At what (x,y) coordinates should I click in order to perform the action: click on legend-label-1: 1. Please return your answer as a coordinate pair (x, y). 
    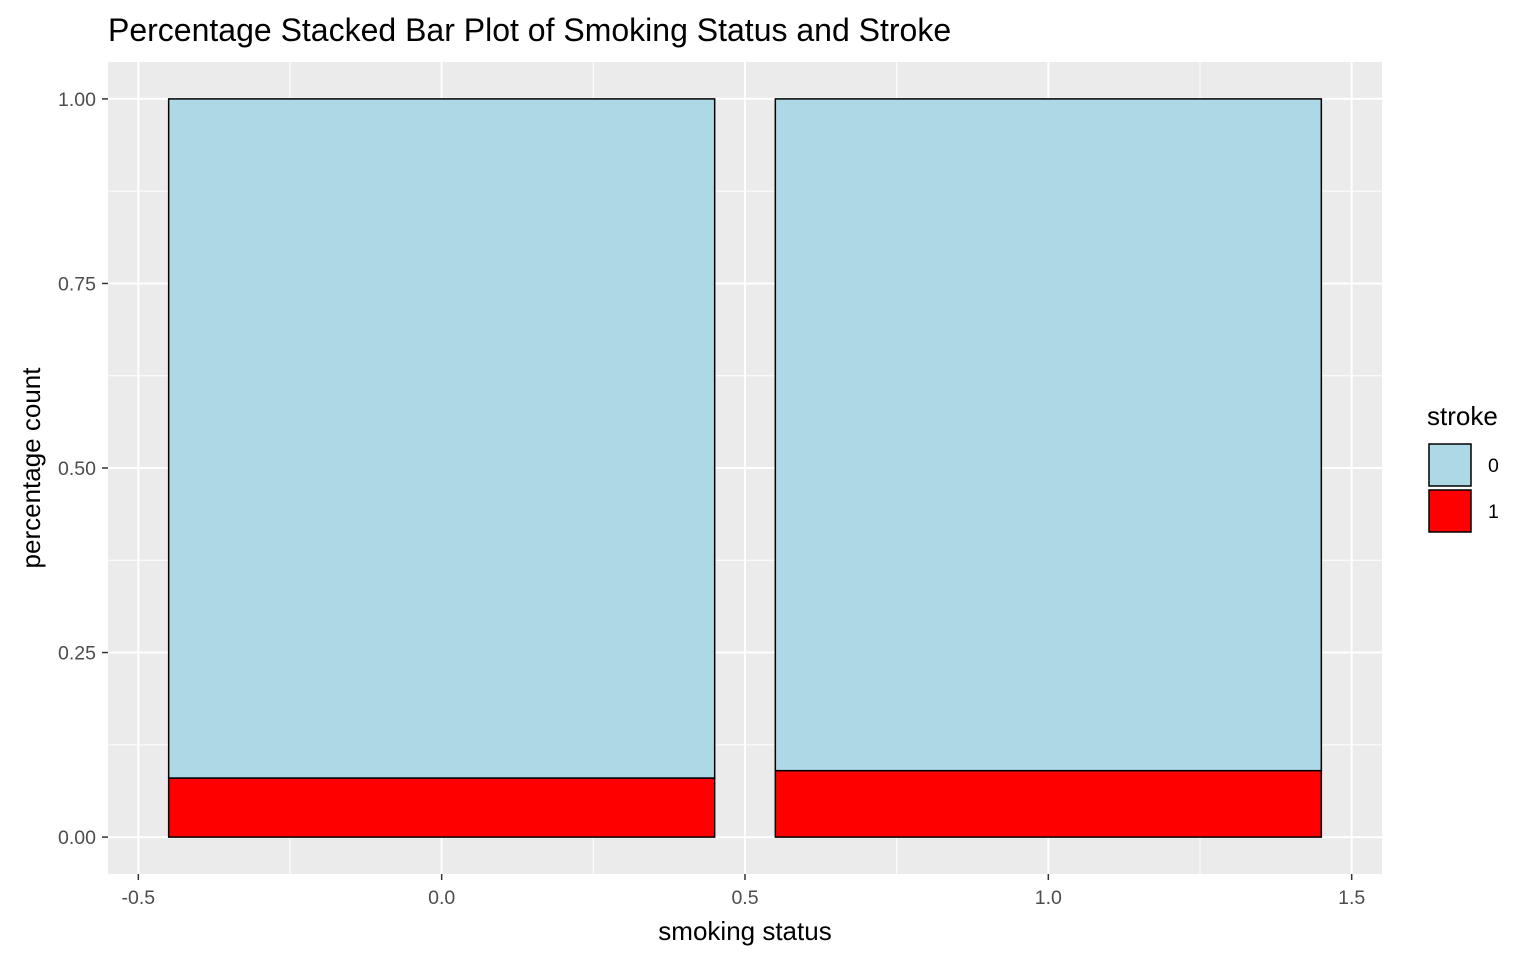
    Looking at the image, I should click on (1493, 512).